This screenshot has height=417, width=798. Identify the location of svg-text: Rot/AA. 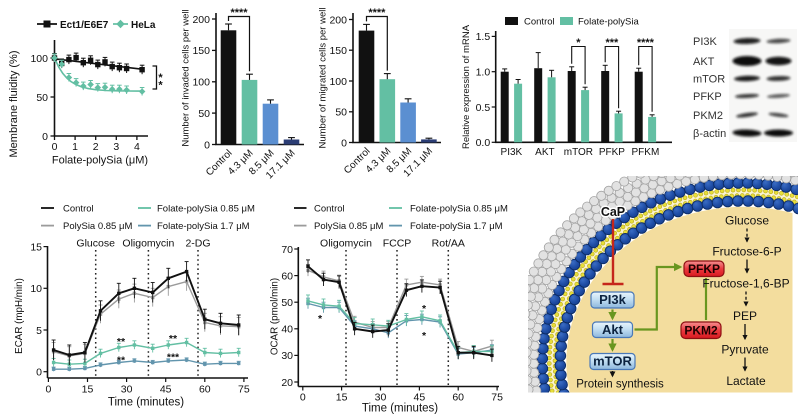
(448, 244).